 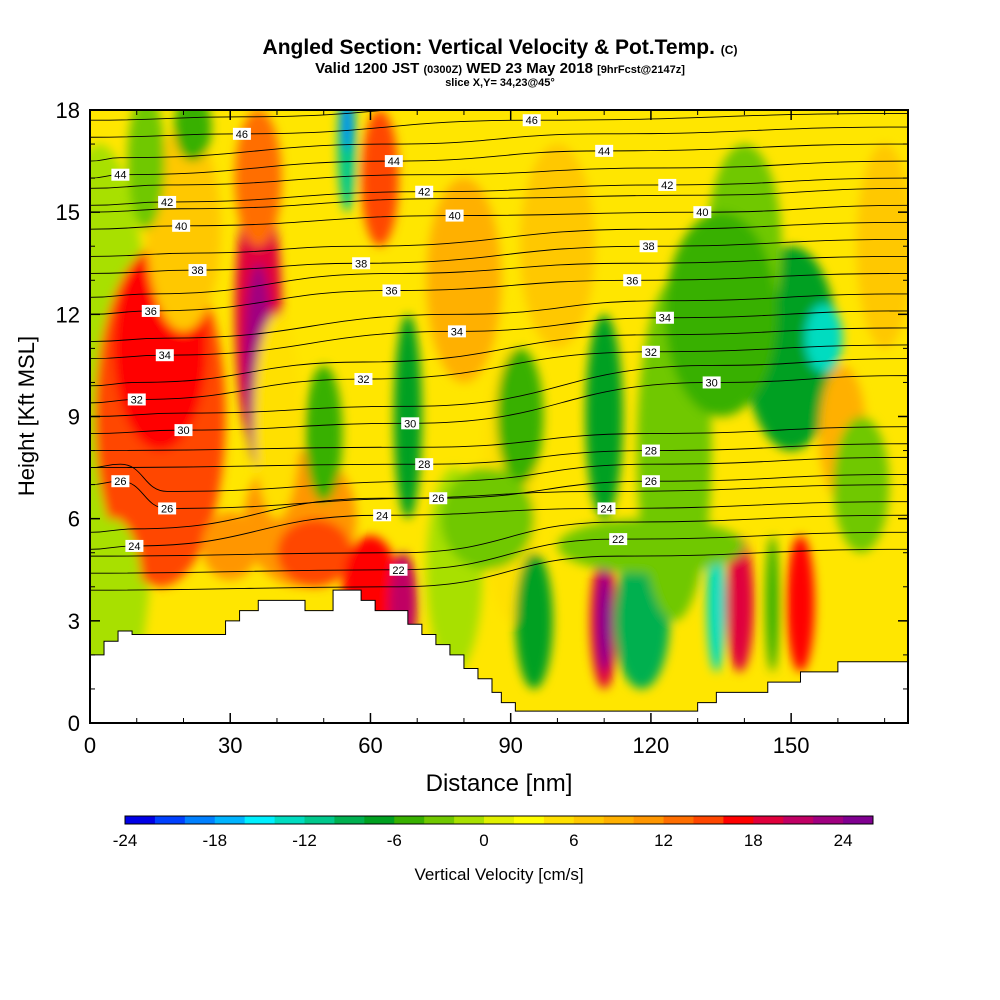 I want to click on contour-label-40: 40, so click(x=454, y=216).